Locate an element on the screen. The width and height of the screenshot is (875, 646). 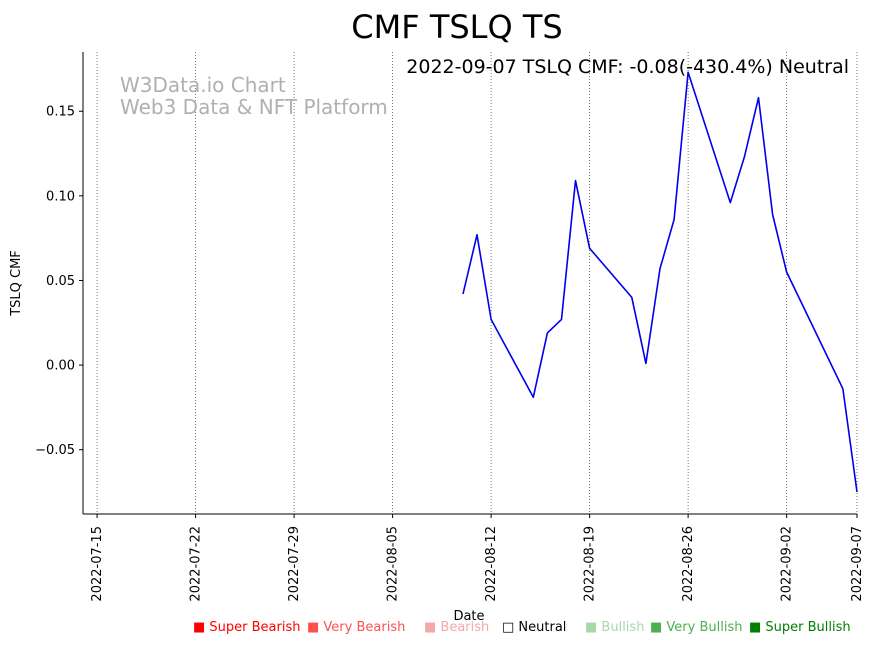
x-tick-label: 2022-08-26 is located at coordinates (688, 564).